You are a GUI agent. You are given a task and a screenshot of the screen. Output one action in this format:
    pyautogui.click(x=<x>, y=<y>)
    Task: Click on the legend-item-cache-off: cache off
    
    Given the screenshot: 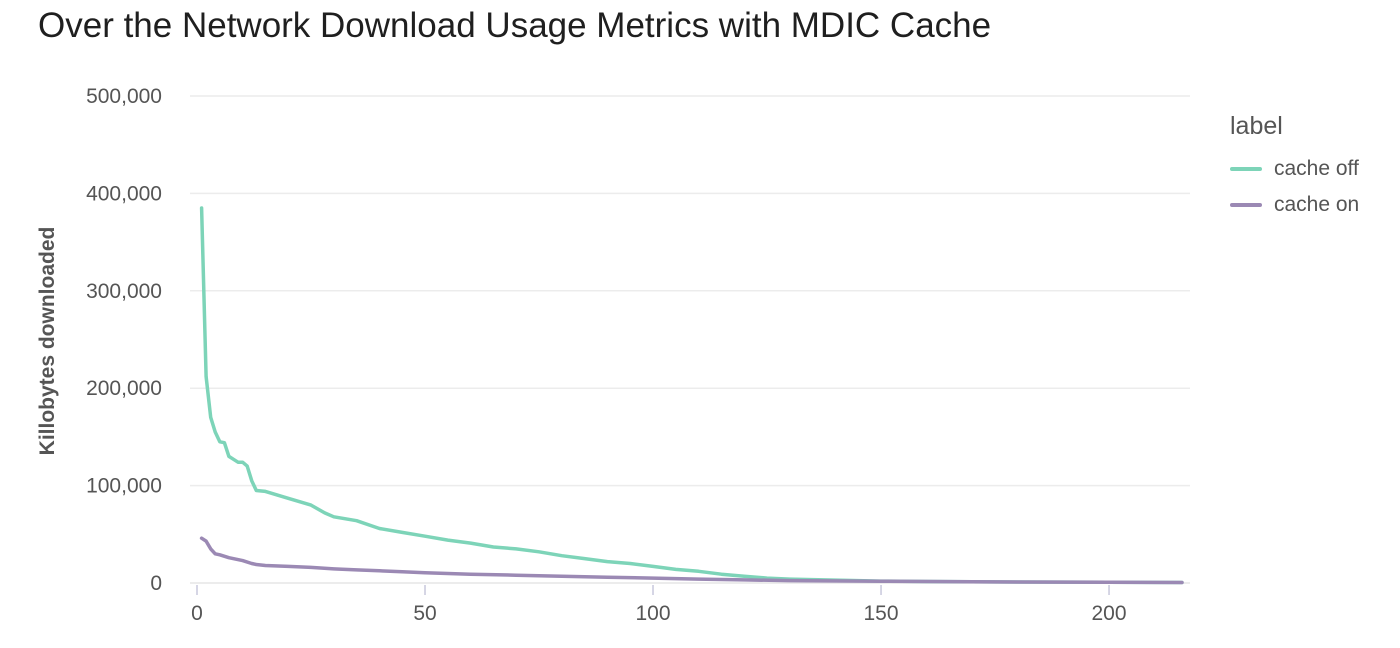 What is the action you would take?
    pyautogui.click(x=1294, y=169)
    